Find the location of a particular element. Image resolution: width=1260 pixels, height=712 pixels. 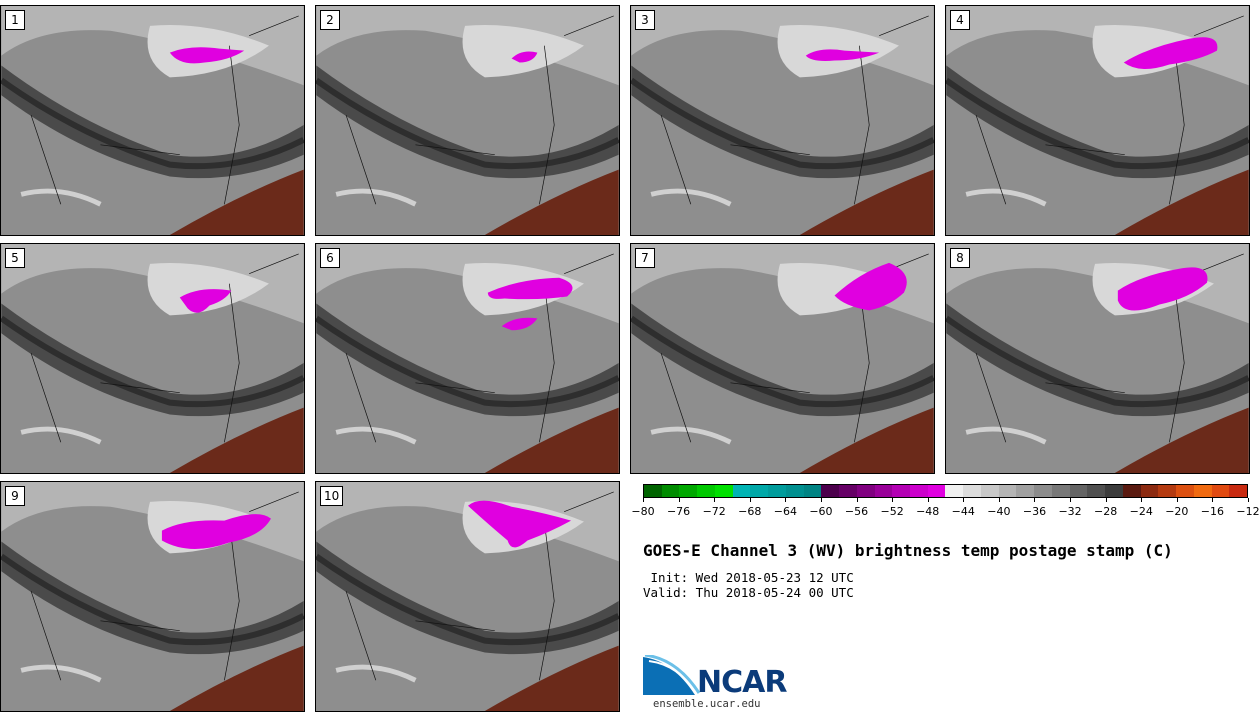

valid-time: Valid: Thu 2018-05-24 00 UTC is located at coordinates (748, 592).